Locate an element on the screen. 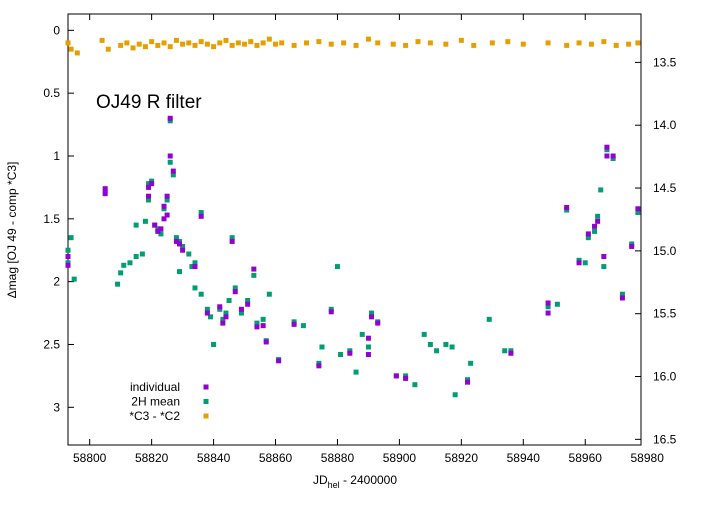 The height and width of the screenshot is (509, 720). y2-tick-label: 13.5 is located at coordinates (665, 62).